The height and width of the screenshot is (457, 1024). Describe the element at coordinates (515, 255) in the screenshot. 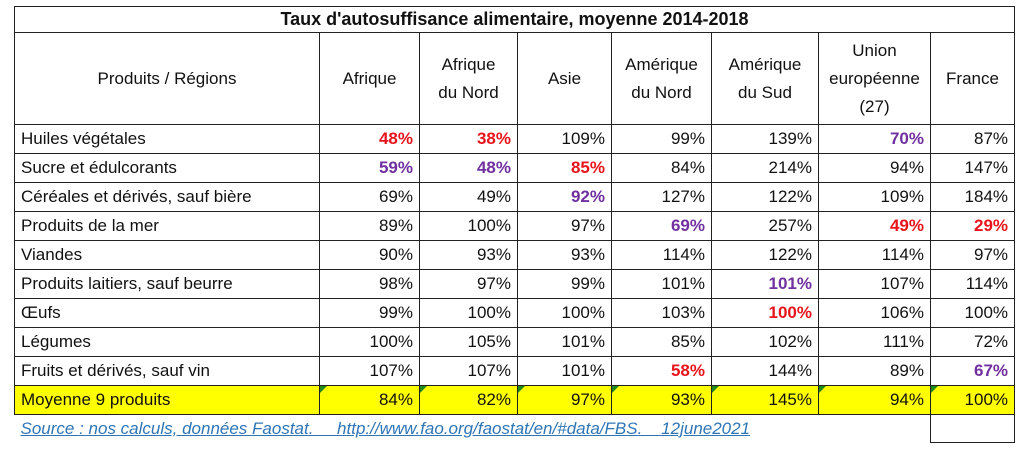

I see `table-row: Viandes 90% 93% 93% 114% 122% 114% 97%` at that location.